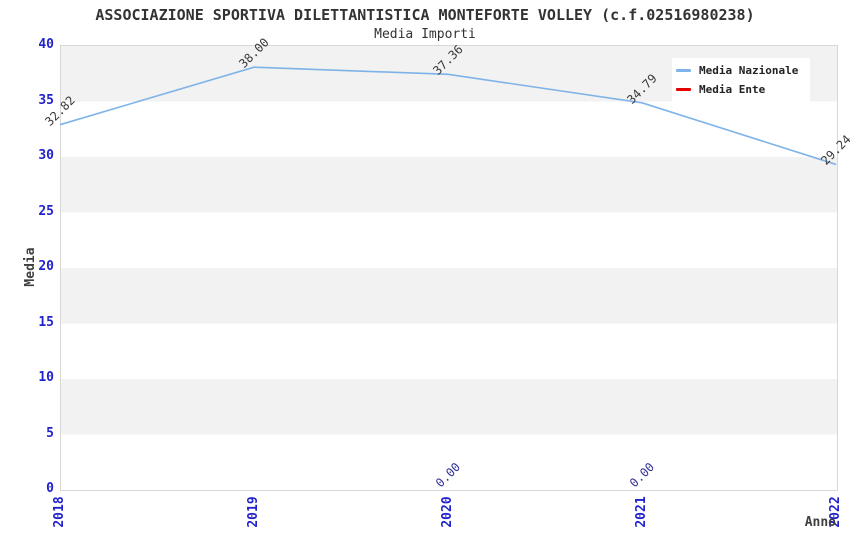 The width and height of the screenshot is (850, 550). Describe the element at coordinates (253, 512) in the screenshot. I see `x-axis-tick: 2019` at that location.